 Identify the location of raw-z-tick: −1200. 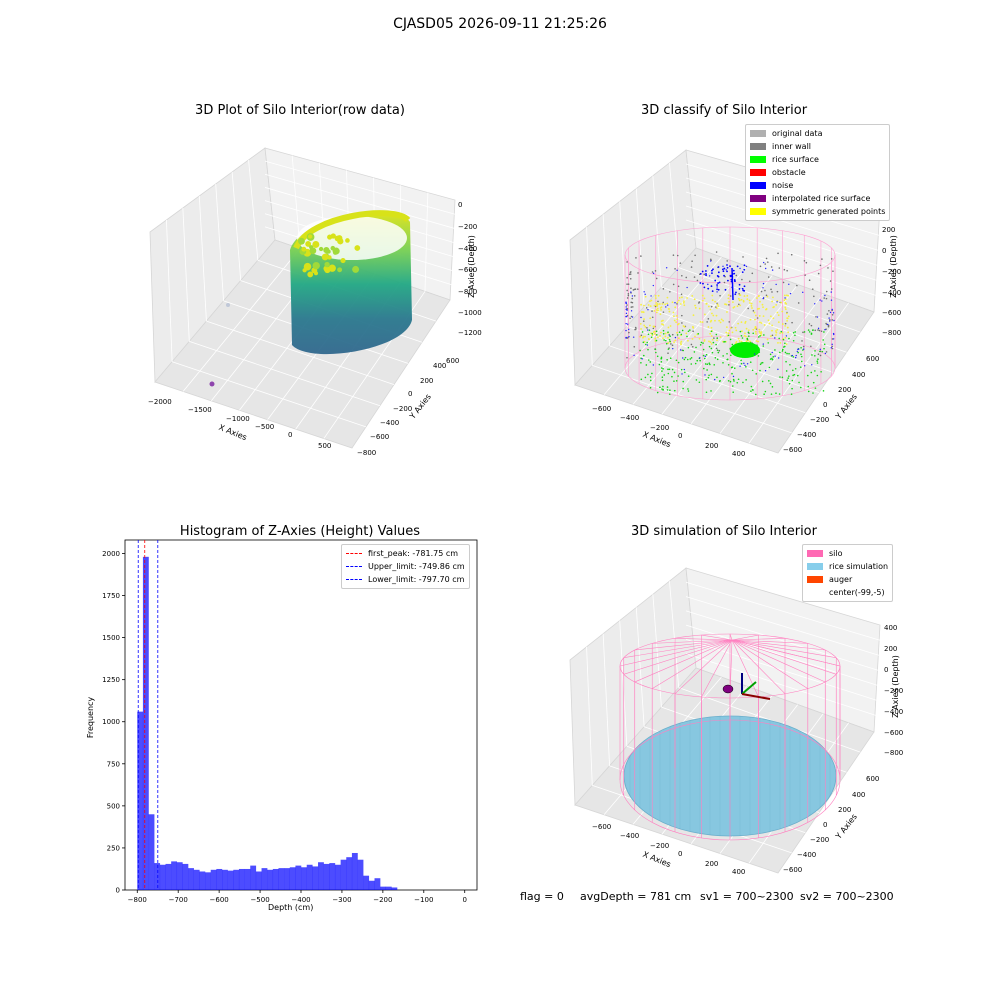
(470, 333).